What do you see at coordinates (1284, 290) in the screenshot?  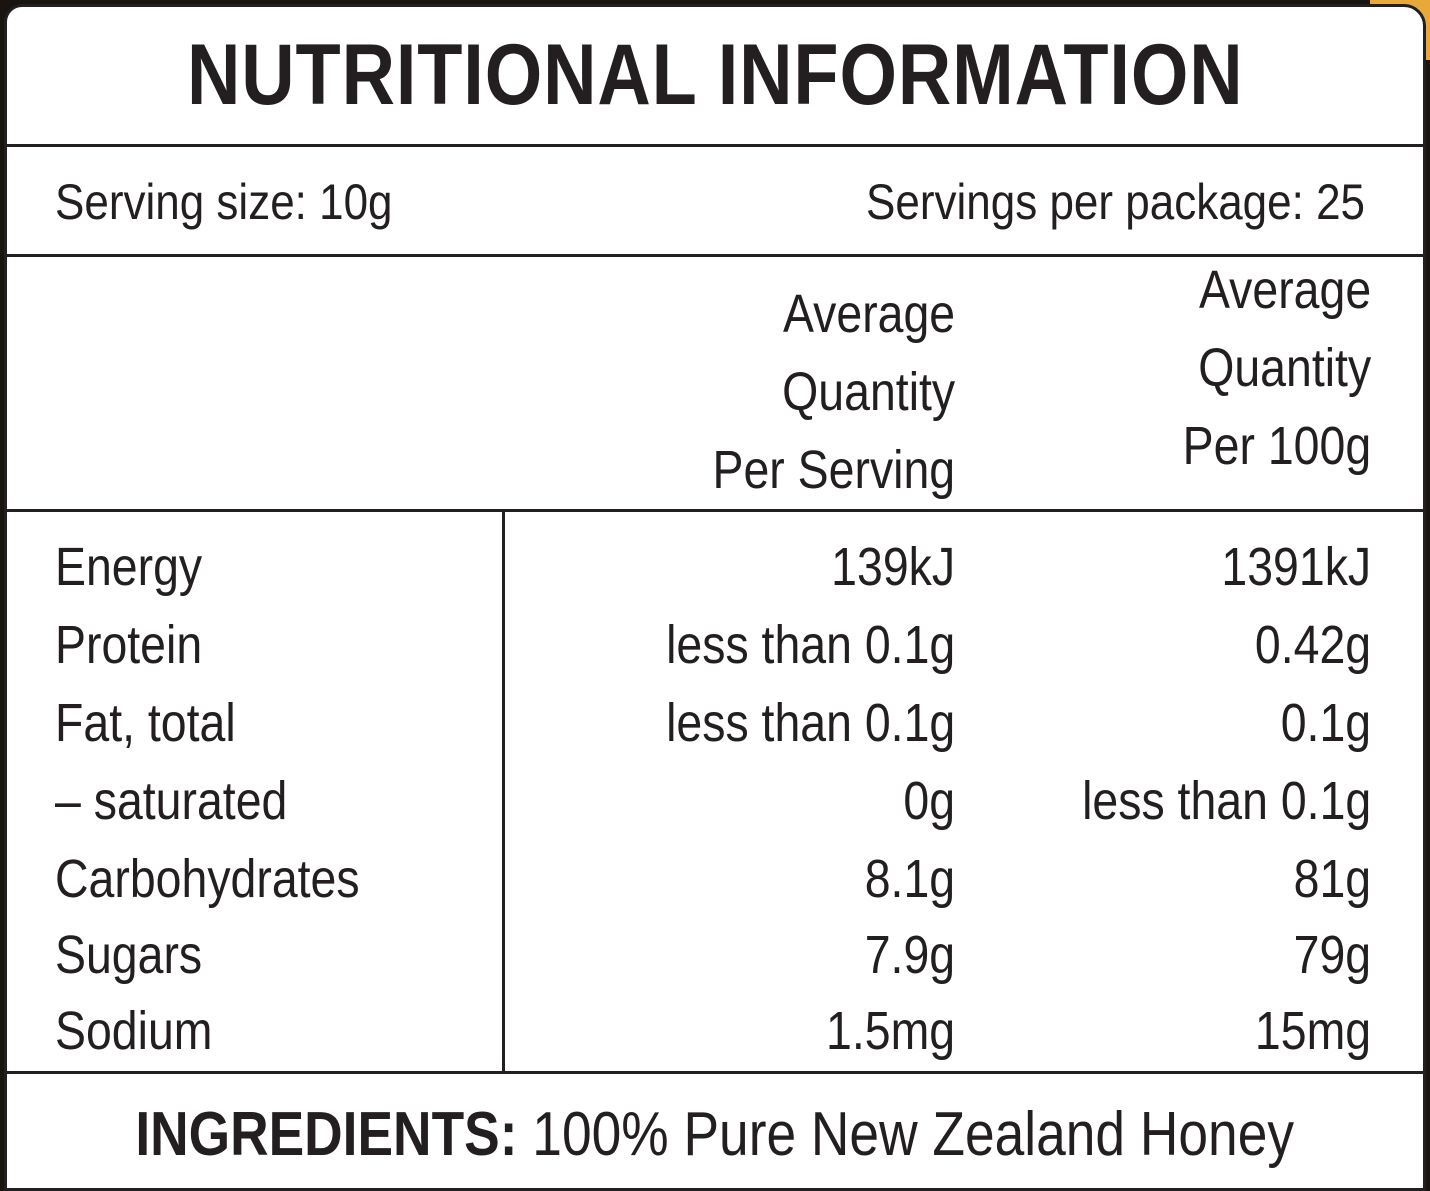 I see `header-per-100g-line: Average` at bounding box center [1284, 290].